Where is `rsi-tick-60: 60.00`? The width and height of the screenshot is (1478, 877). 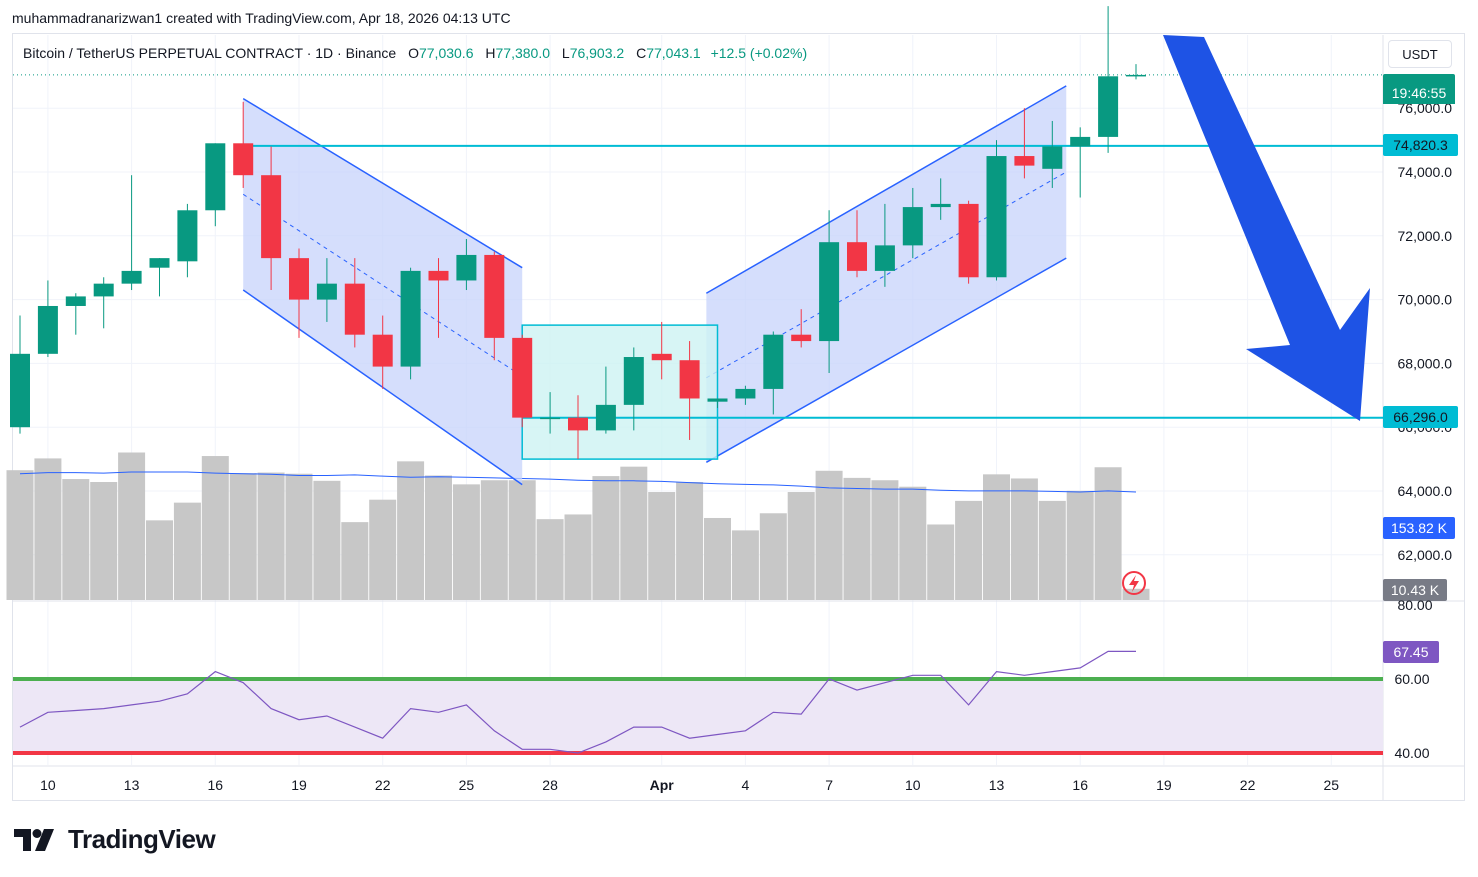
rsi-tick-60: 60.00 is located at coordinates (1411, 679).